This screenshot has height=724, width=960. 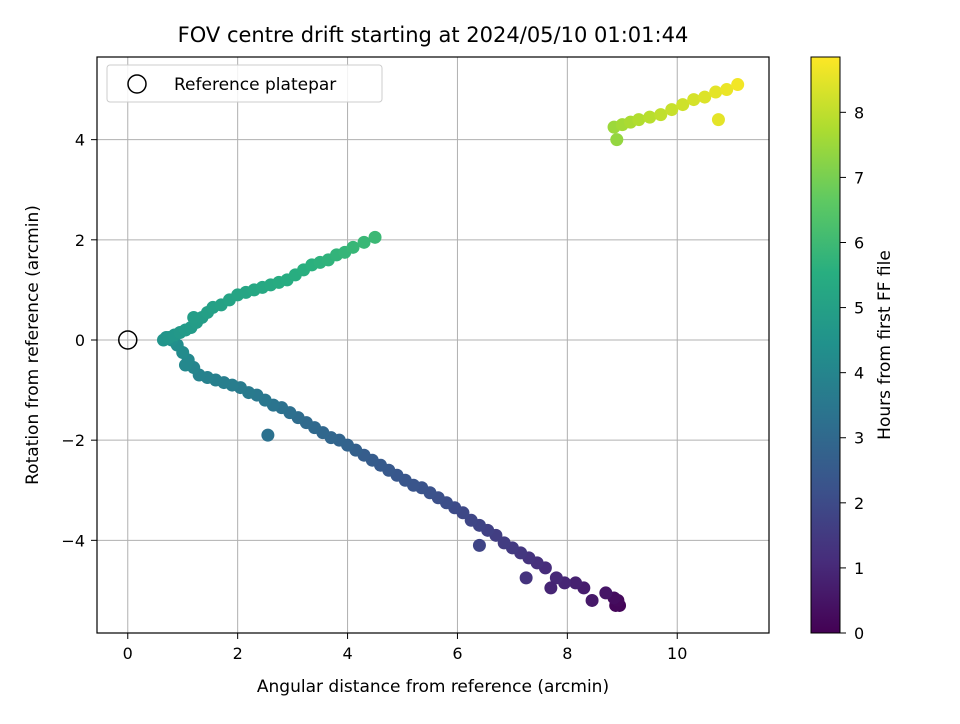 What do you see at coordinates (859, 177) in the screenshot?
I see `colorbar-tick-label: 7` at bounding box center [859, 177].